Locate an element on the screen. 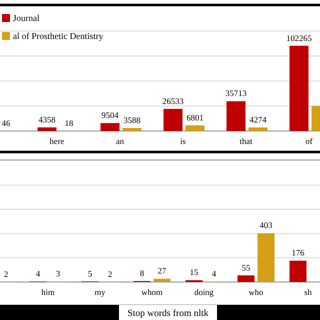  data-label: 4274 is located at coordinates (259, 119).